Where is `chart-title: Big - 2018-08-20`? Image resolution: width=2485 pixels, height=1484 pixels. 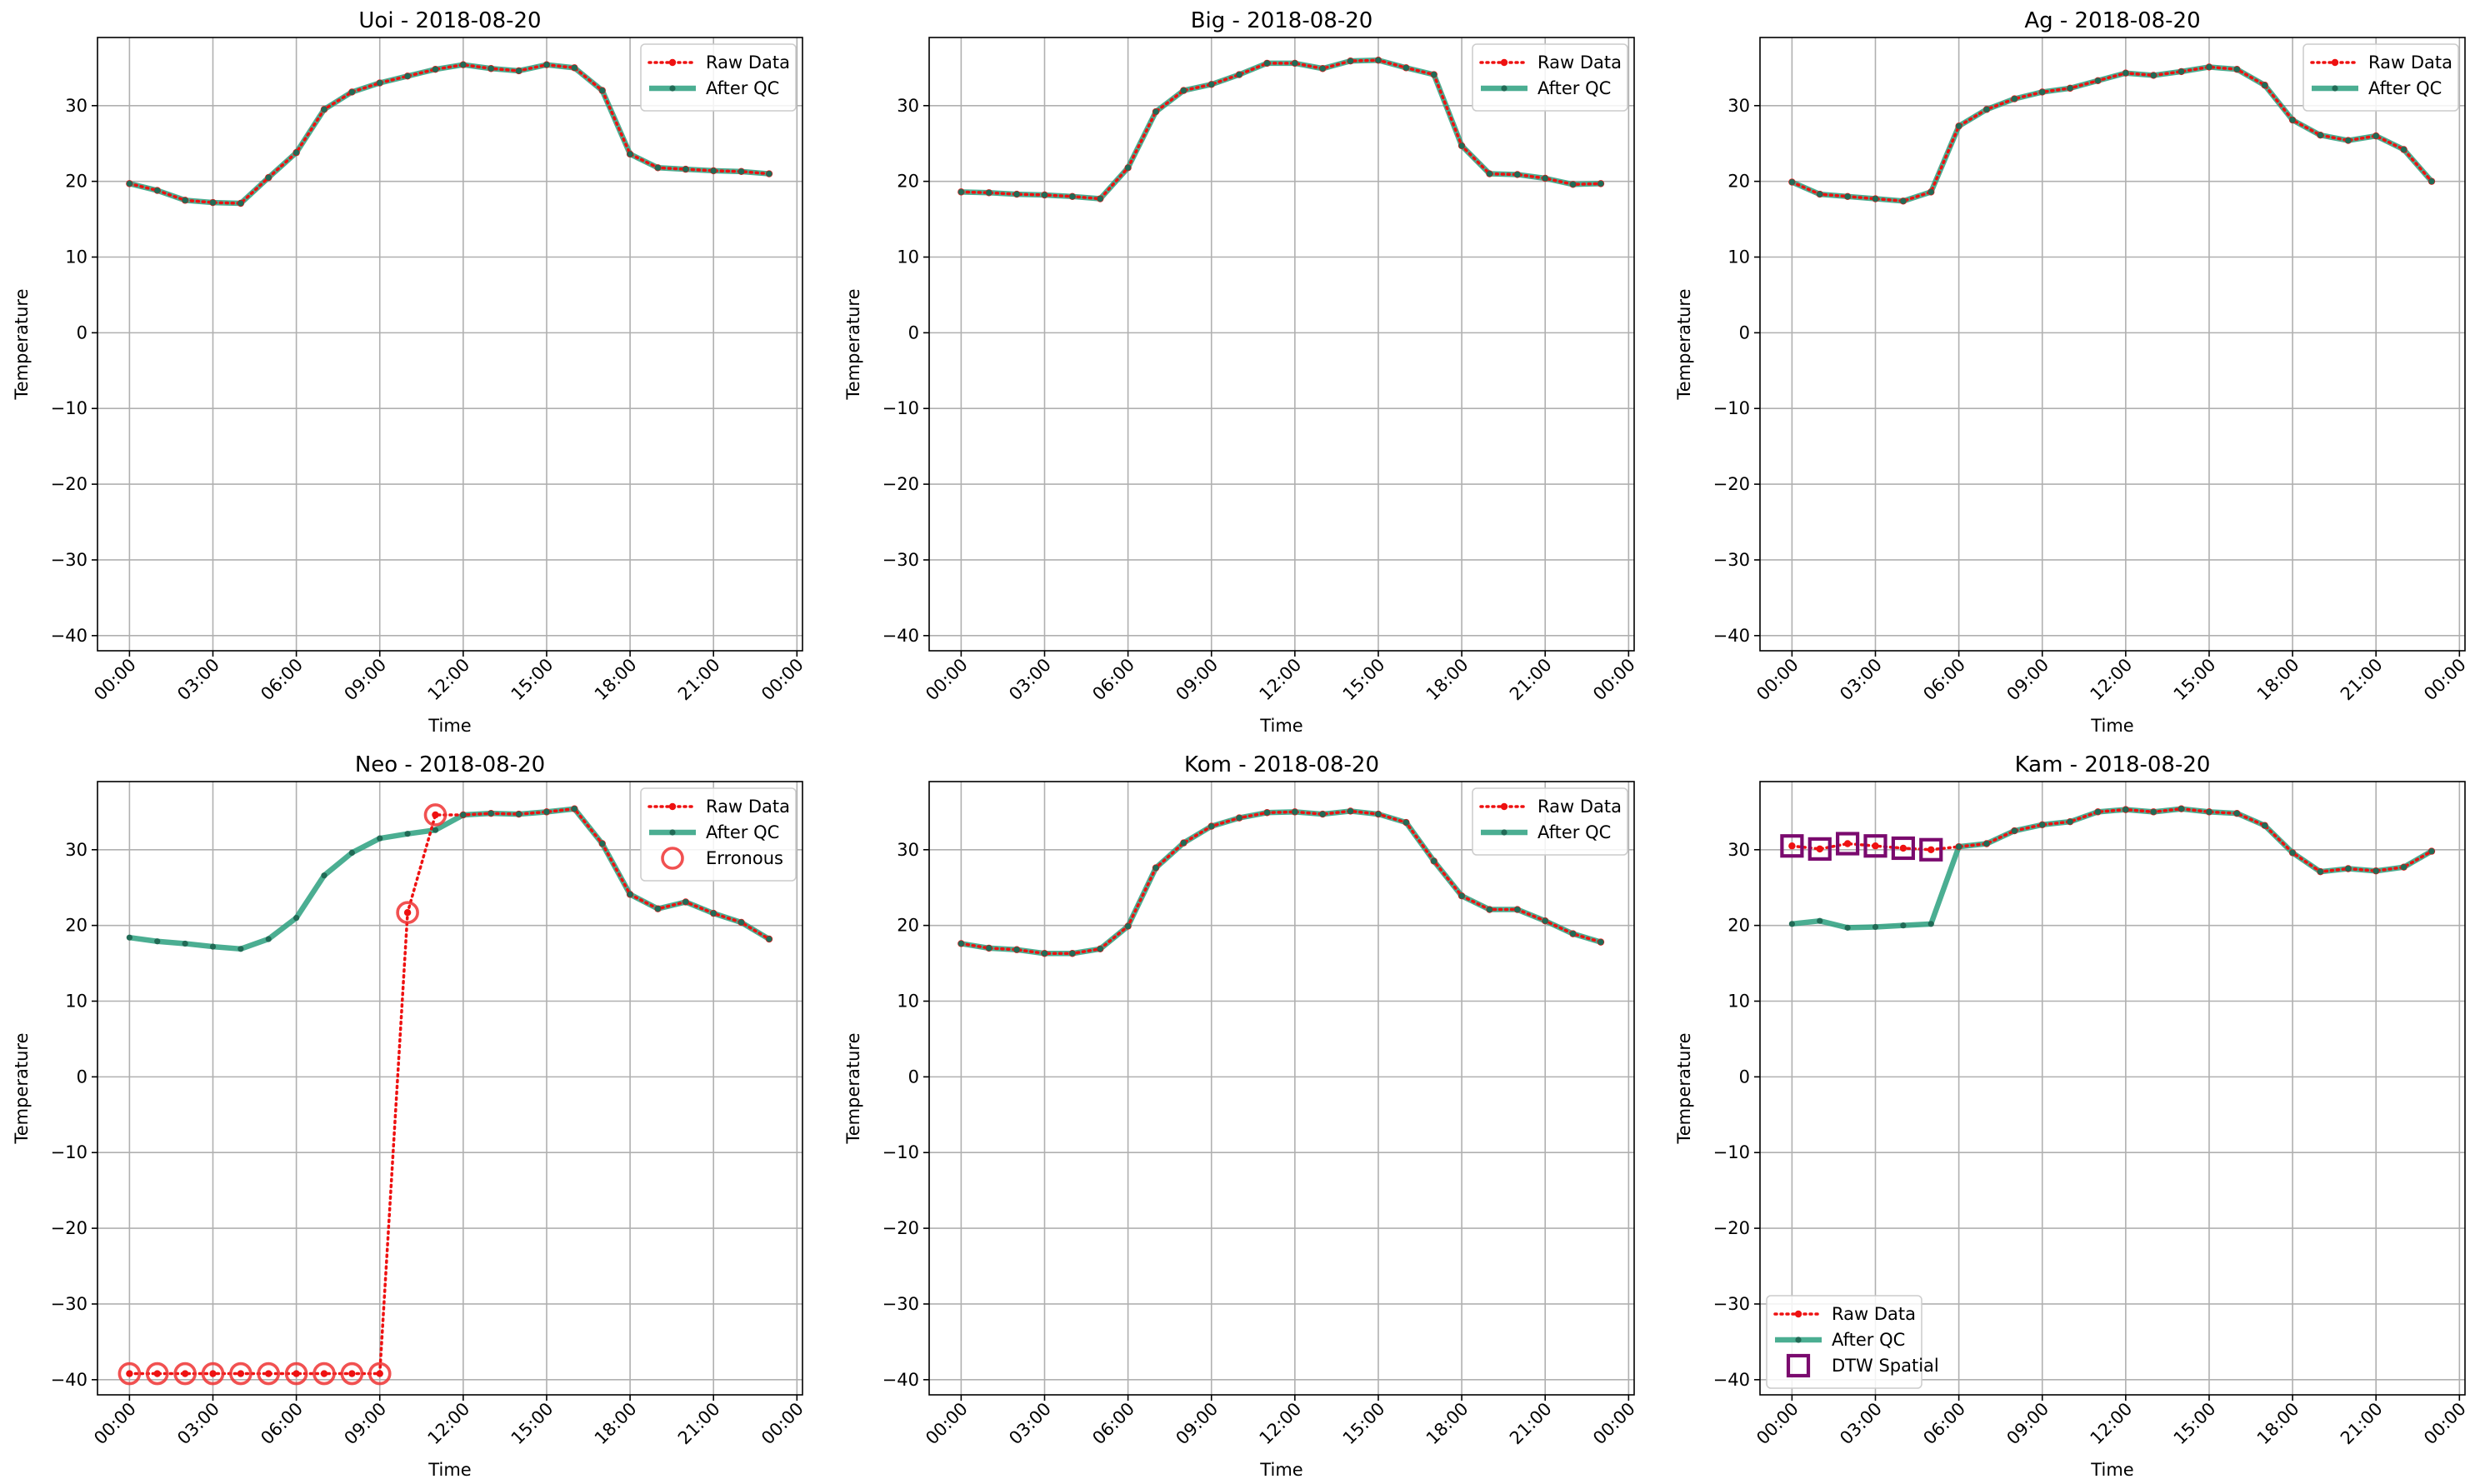 chart-title: Big - 2018-08-20 is located at coordinates (1282, 20).